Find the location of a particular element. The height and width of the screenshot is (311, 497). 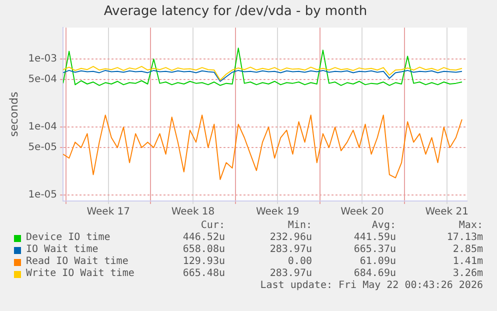

legend-label: Device IO time is located at coordinates (68, 238).